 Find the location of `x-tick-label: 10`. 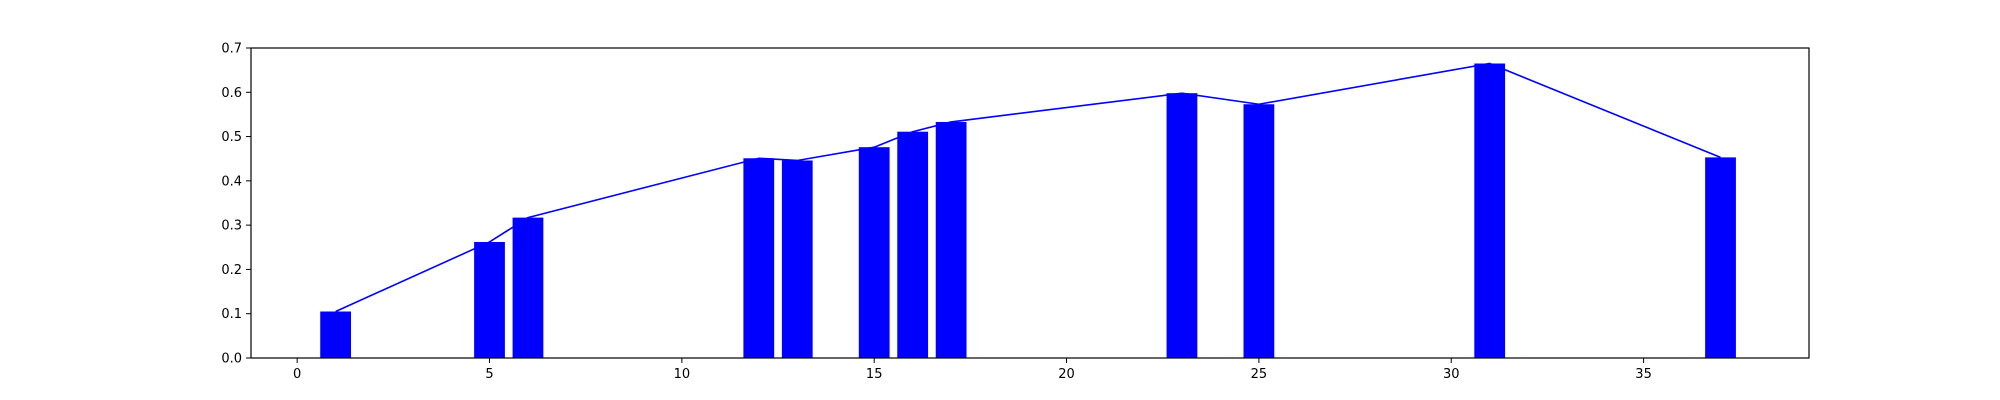

x-tick-label: 10 is located at coordinates (682, 374).